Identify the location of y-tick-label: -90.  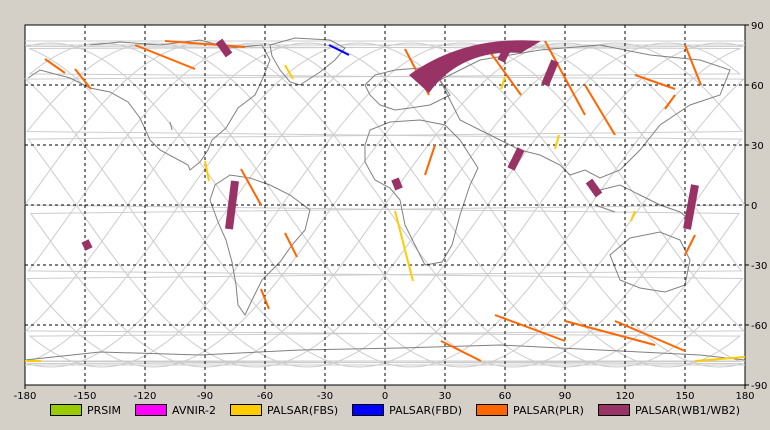
(759, 386).